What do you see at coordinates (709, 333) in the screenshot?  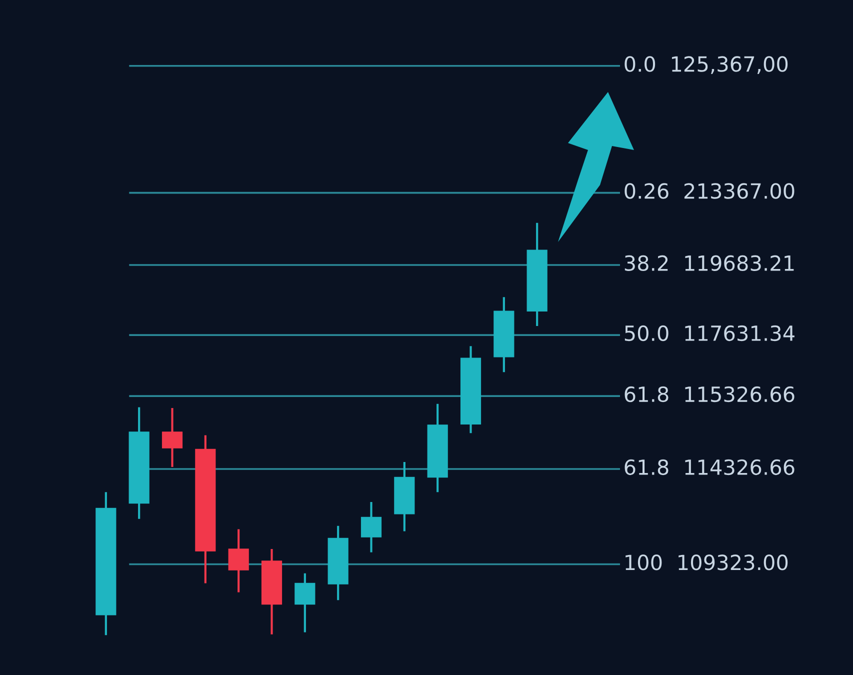 I see `text: 50.0 117631.34` at bounding box center [709, 333].